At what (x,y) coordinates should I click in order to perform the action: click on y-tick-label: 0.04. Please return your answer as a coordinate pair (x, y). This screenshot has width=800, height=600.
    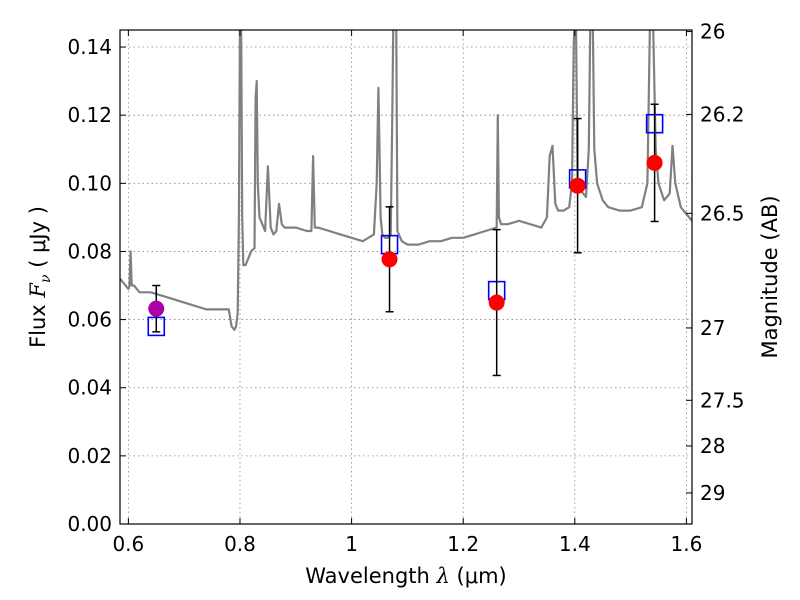
    Looking at the image, I should click on (89, 388).